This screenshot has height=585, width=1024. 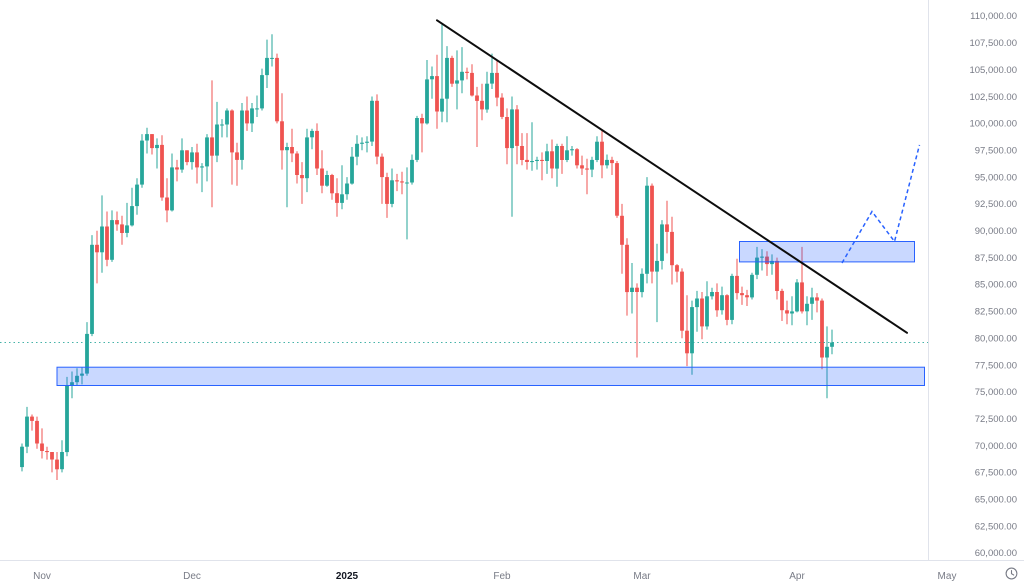 I want to click on resistance-zone-box, so click(x=827, y=252).